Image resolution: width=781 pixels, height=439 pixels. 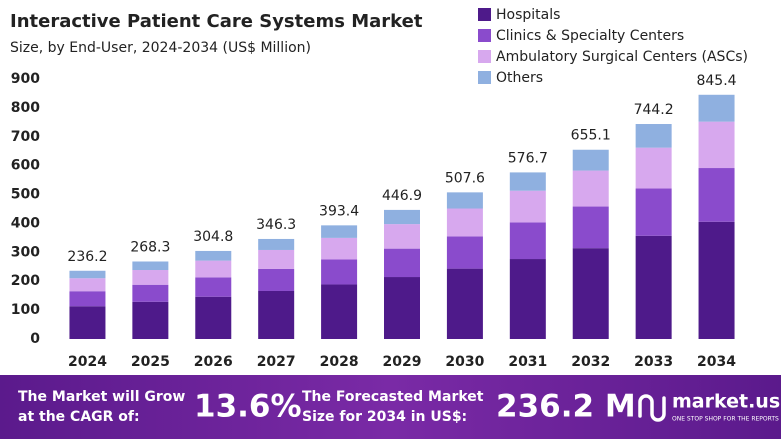 I want to click on cagr-label: at the CAGR of:, so click(x=79, y=417).